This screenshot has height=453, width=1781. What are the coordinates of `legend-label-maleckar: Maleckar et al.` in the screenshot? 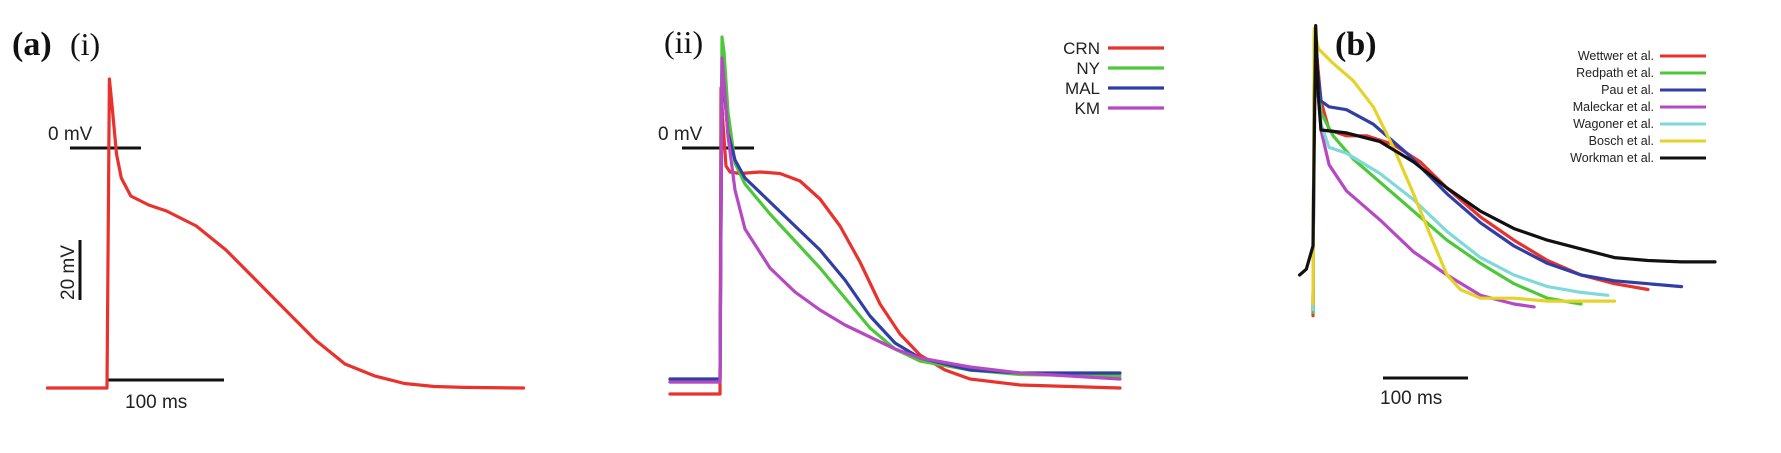 It's located at (1613, 107).